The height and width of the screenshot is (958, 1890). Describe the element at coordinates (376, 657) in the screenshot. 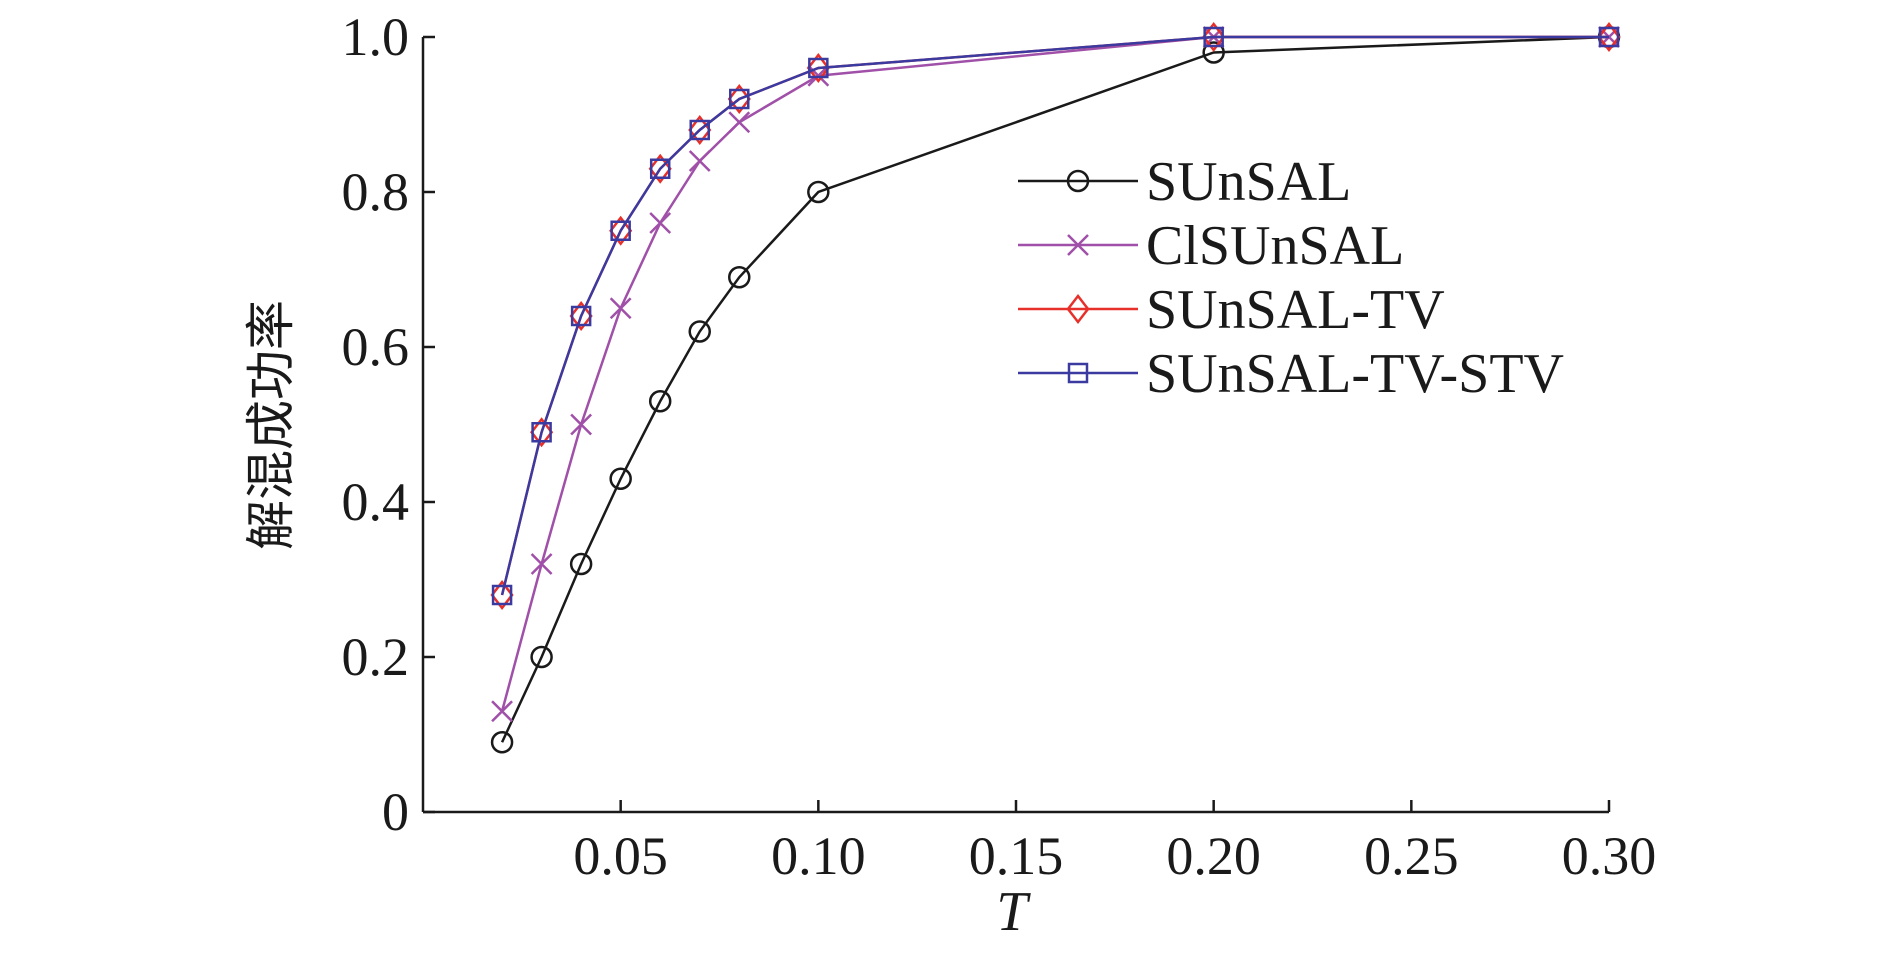

I see `y-tick-label: 0.2` at that location.